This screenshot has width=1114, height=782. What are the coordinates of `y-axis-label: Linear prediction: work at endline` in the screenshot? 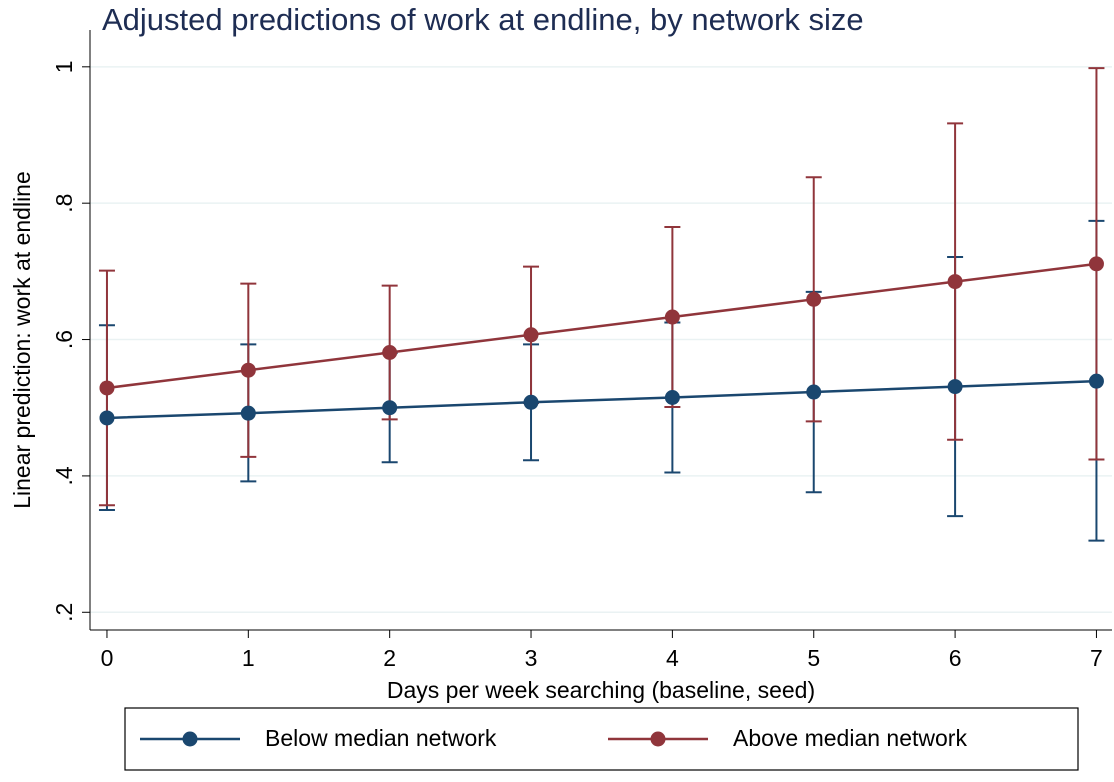 It's located at (22, 340).